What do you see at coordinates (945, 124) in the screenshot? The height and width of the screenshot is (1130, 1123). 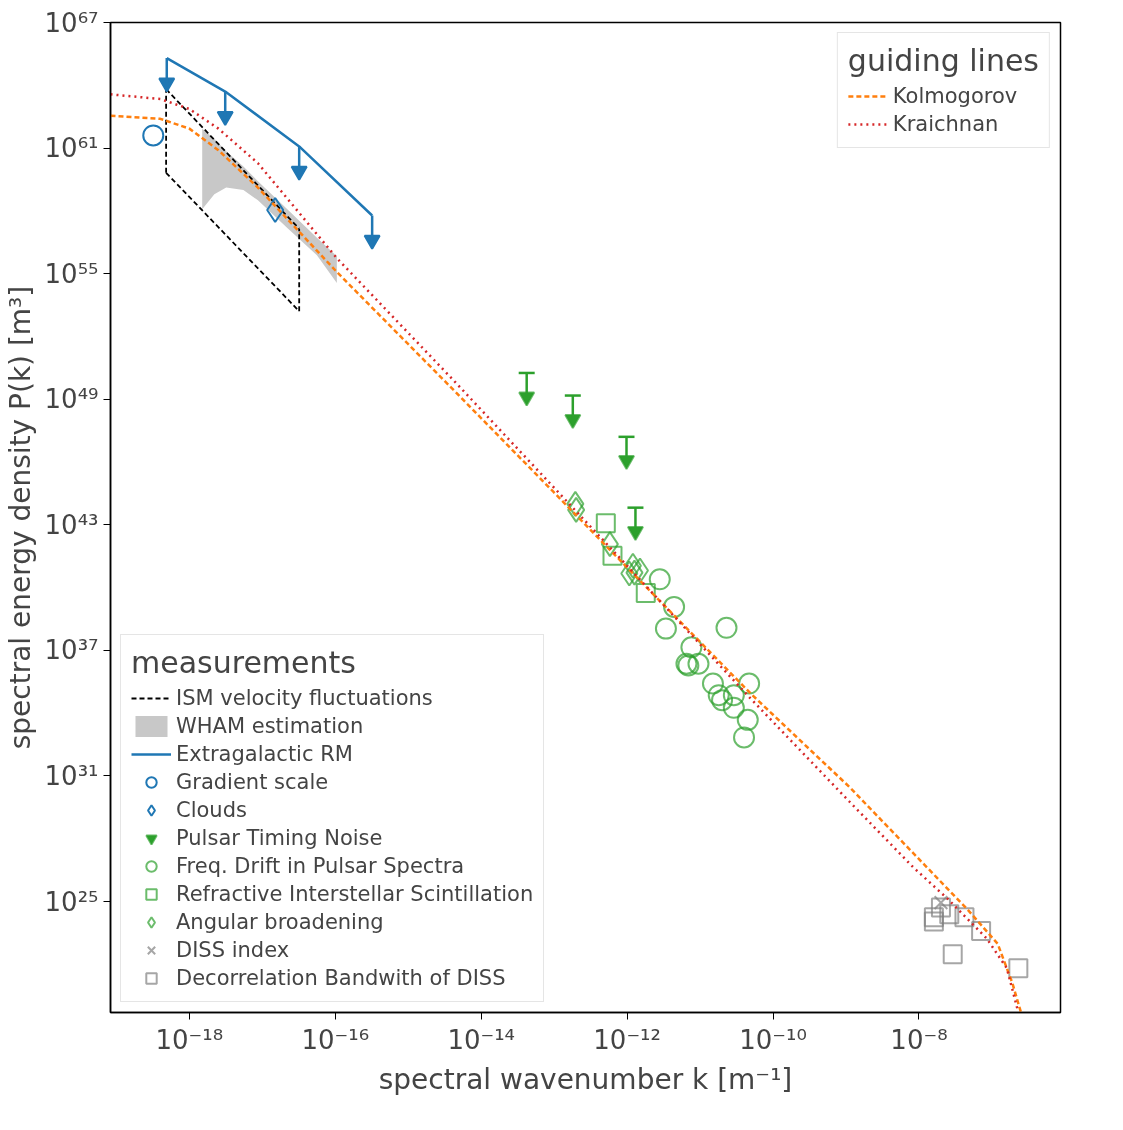 I see `legend-label: Kraichnan` at bounding box center [945, 124].